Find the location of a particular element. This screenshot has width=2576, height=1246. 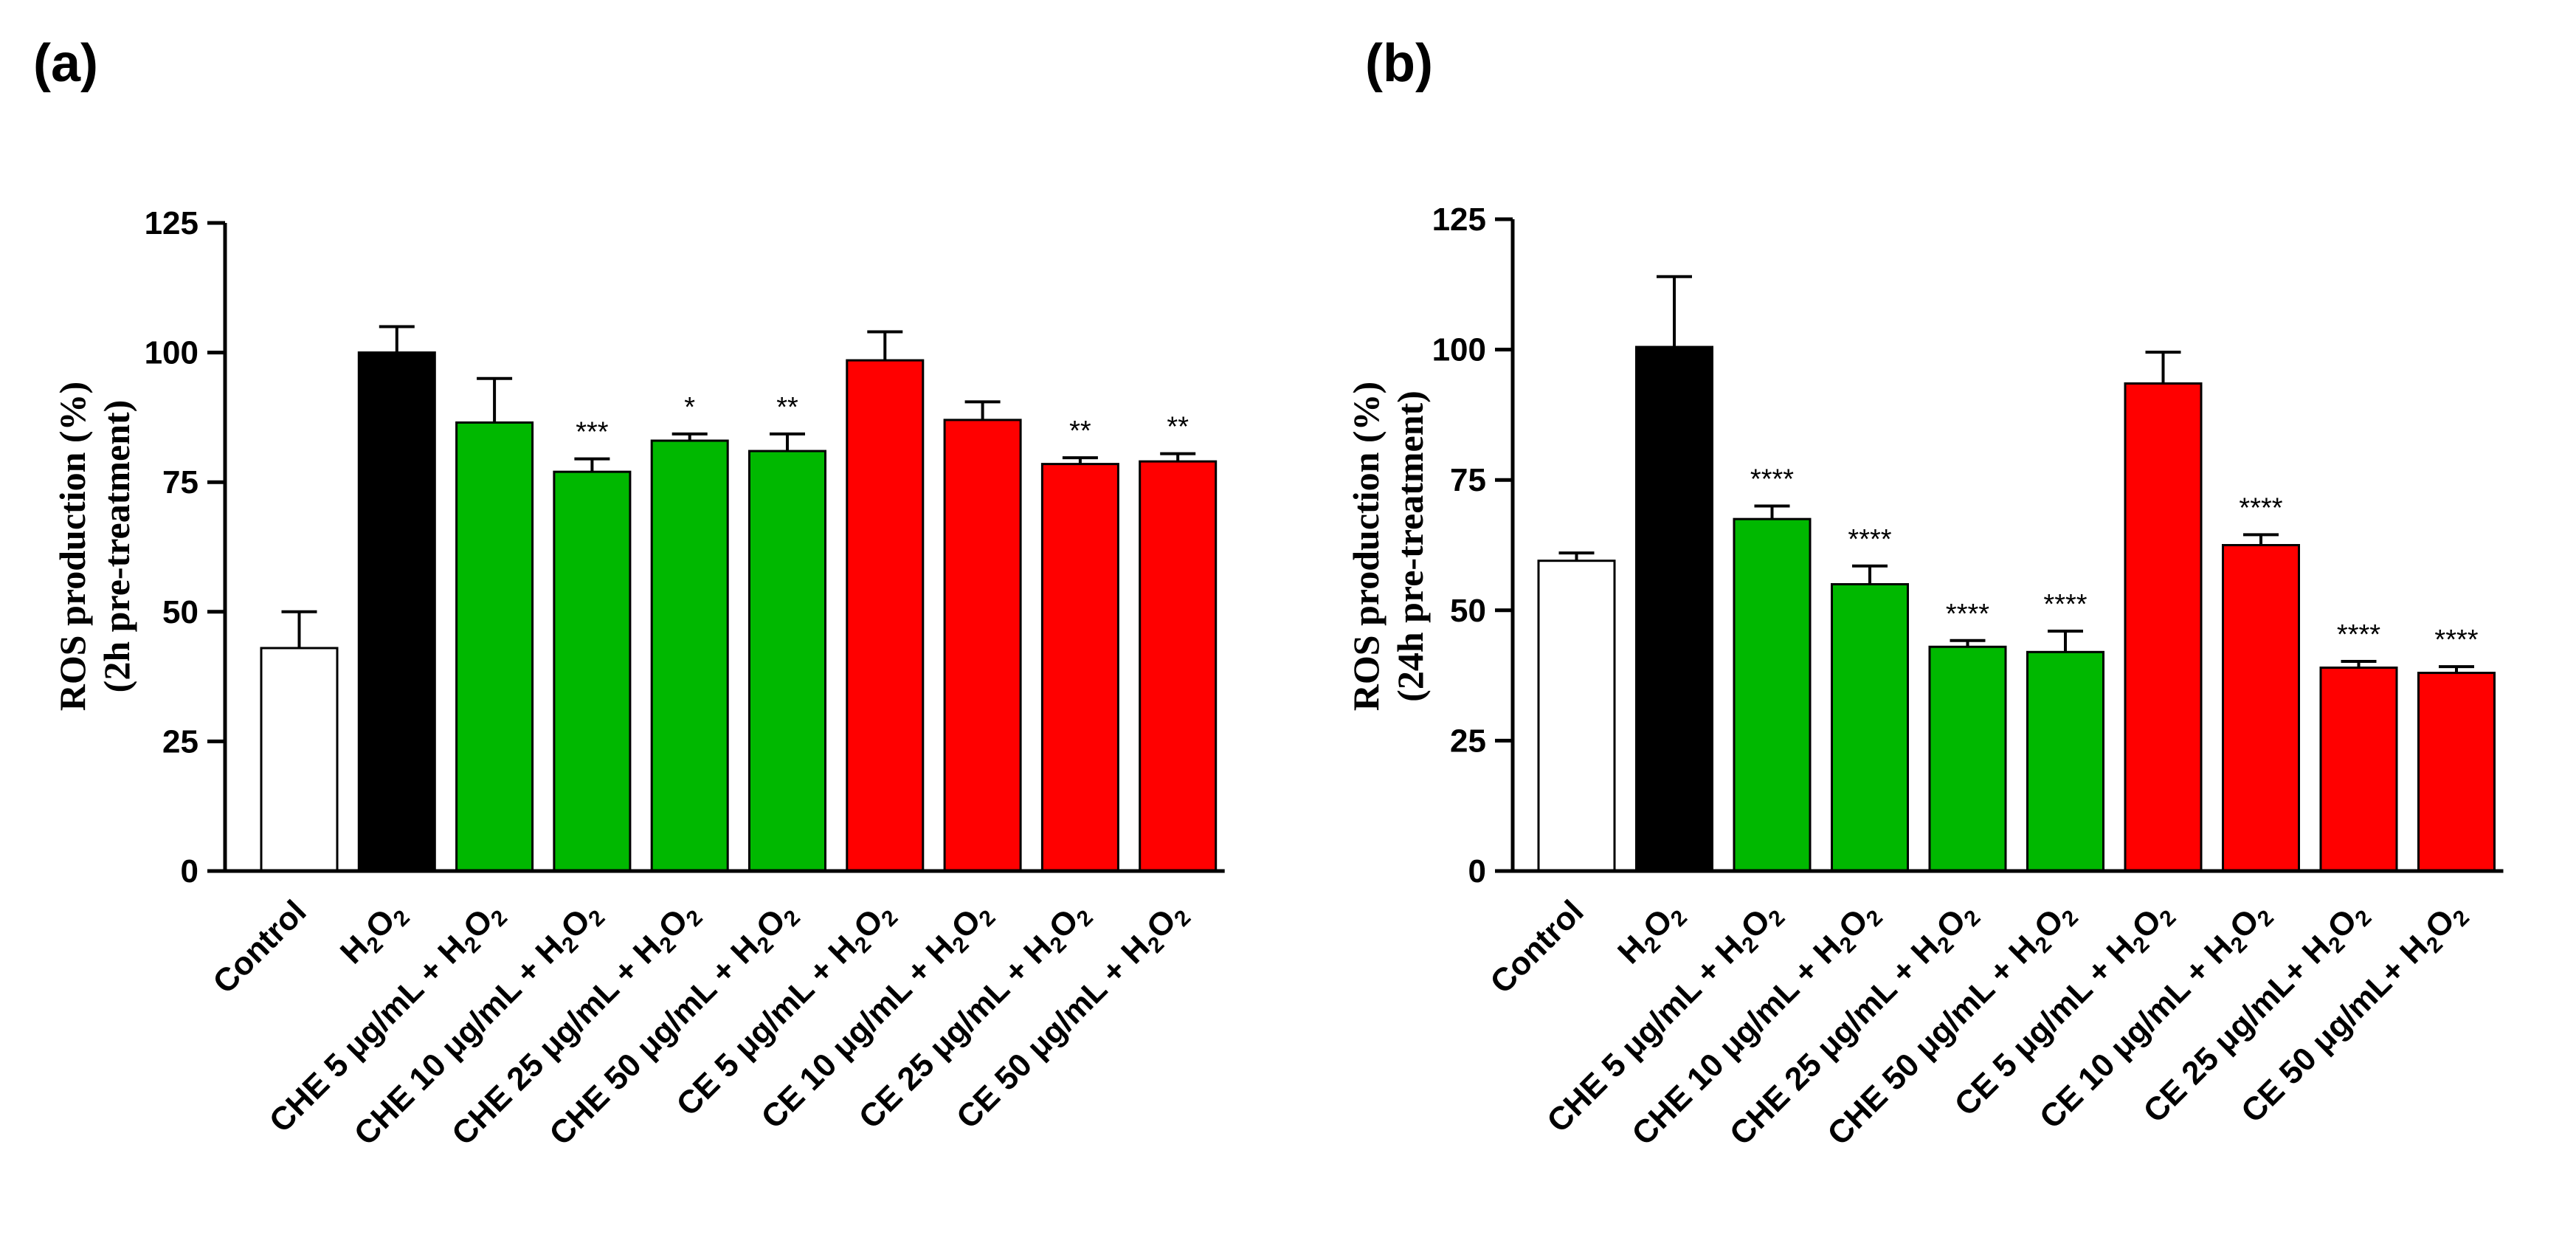

y-axis-label: (24h pre-treatment) is located at coordinates (1410, 546).